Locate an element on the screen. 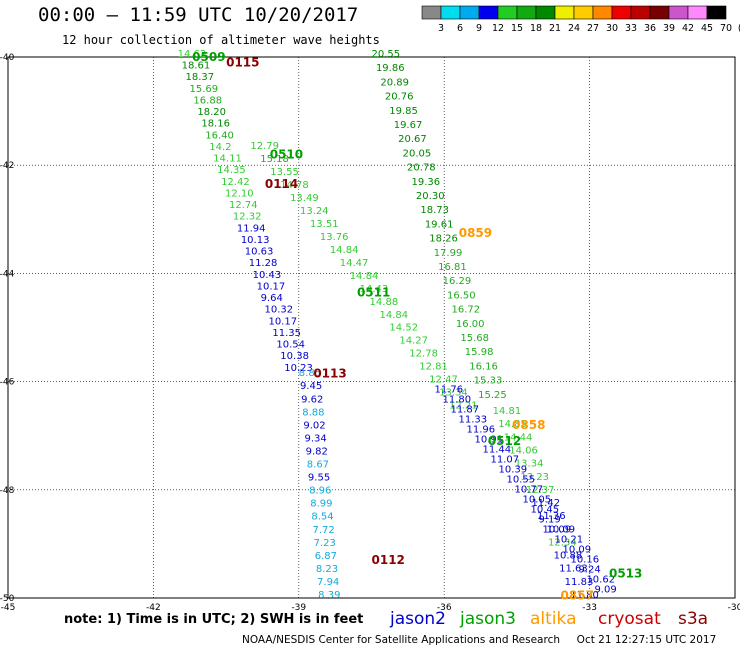  swh-value-label: 16.81 is located at coordinates (452, 267).